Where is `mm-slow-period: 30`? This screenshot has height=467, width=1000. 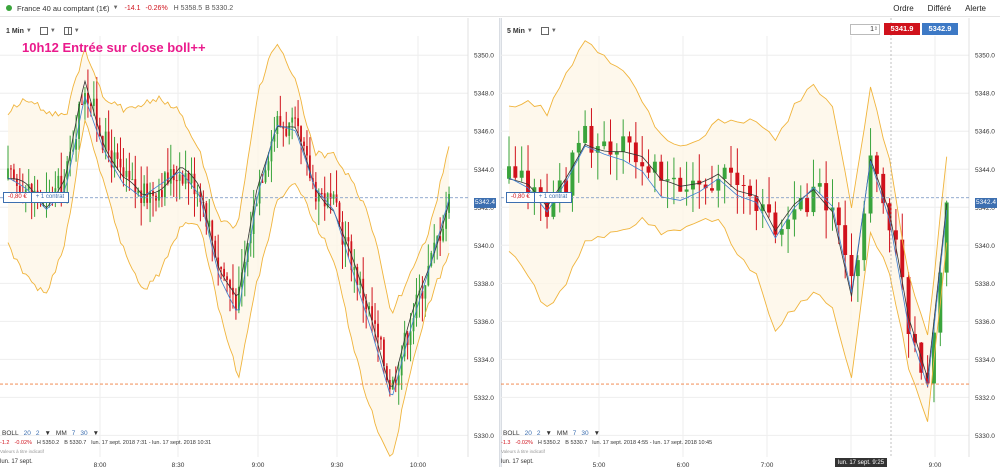 mm-slow-period: 30 is located at coordinates (84, 433).